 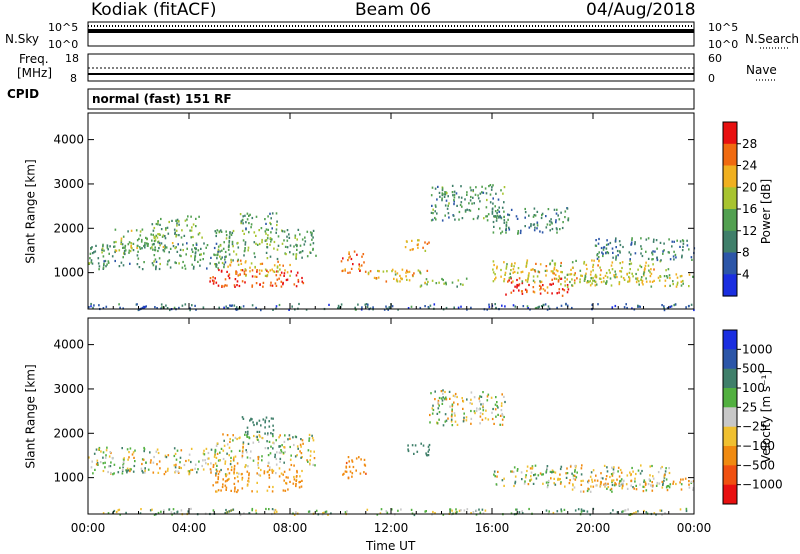 What do you see at coordinates (23, 94) in the screenshot?
I see `cpid-label: CPID` at bounding box center [23, 94].